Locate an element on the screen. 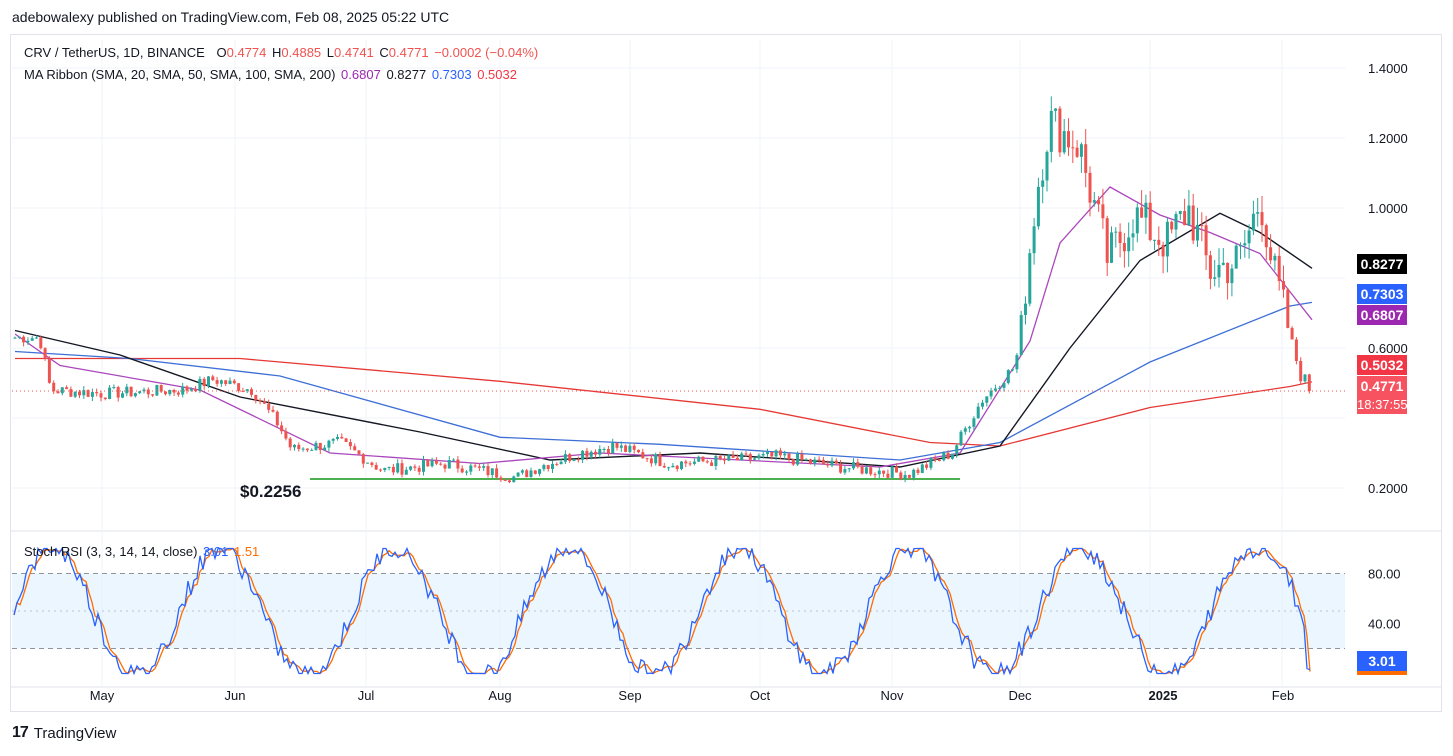 The width and height of the screenshot is (1453, 756). stoch-tick-label: 40.00 is located at coordinates (1384, 624).